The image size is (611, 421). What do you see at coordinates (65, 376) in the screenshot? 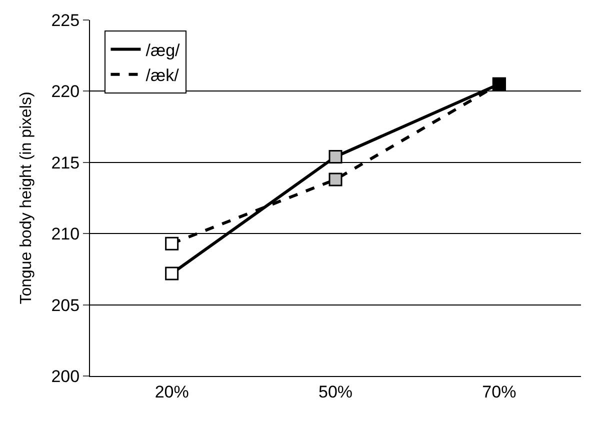
I see `y-tick-label: 200` at bounding box center [65, 376].